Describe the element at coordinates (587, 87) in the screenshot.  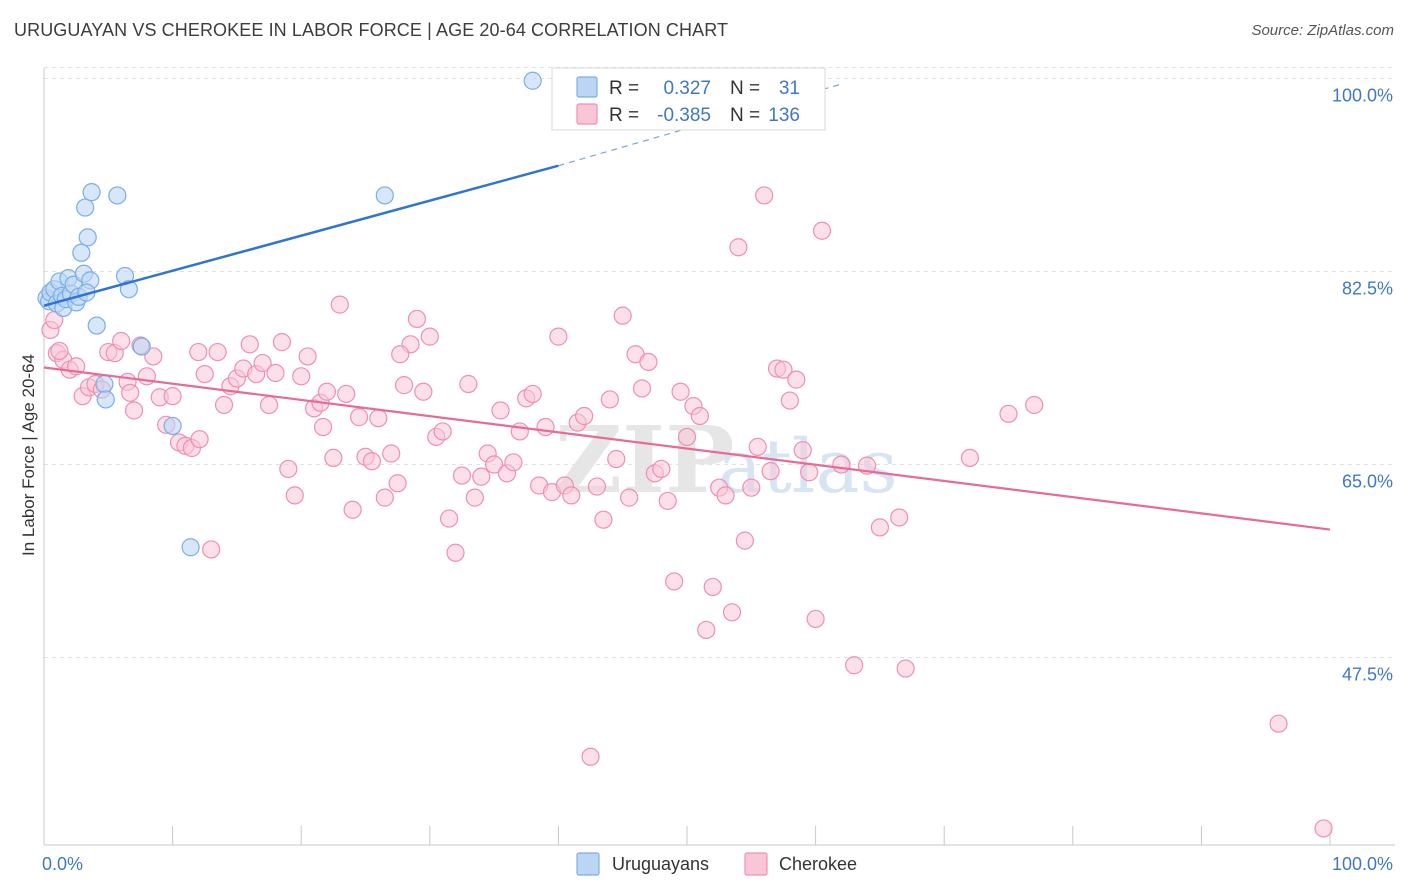
I see `legend-swatch-uruguayans` at that location.